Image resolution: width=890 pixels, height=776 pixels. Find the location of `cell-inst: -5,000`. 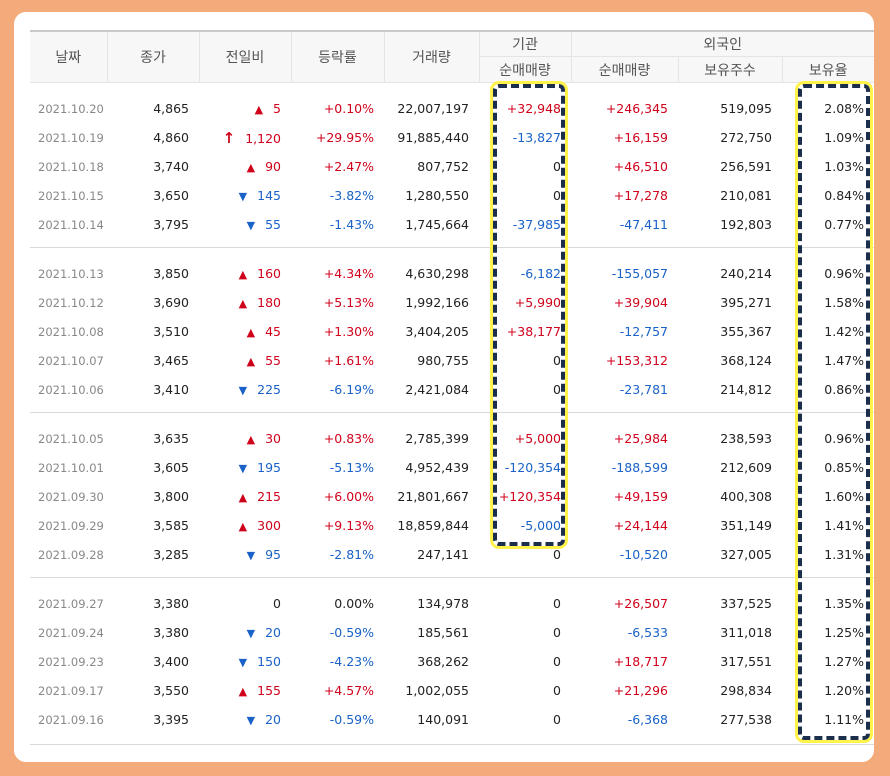

cell-inst: -5,000 is located at coordinates (540, 525).